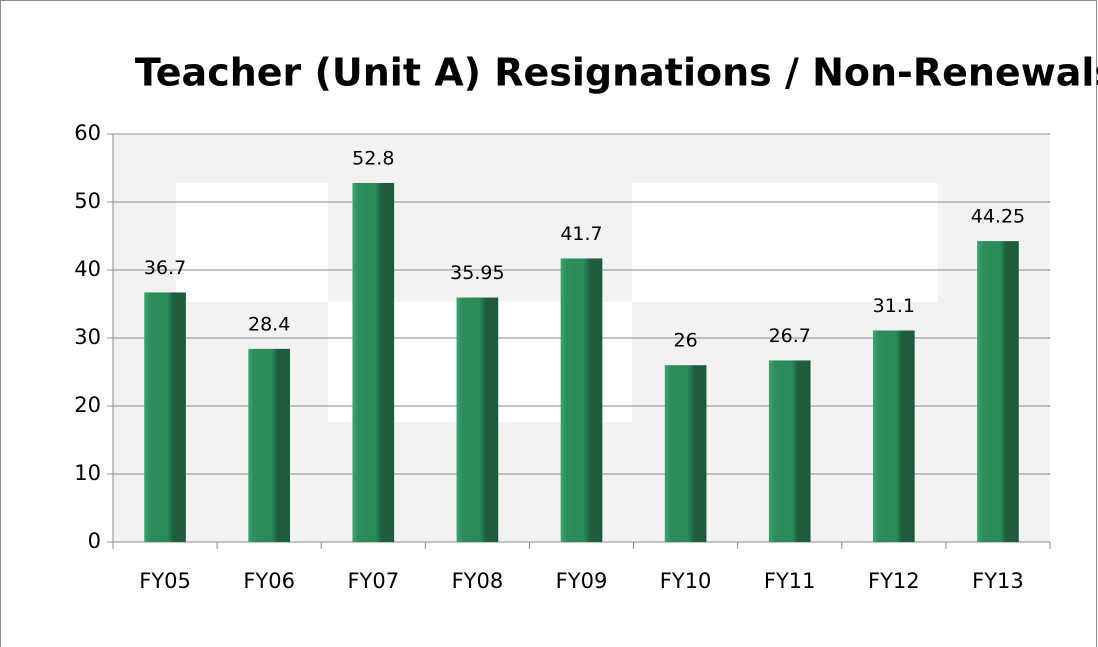 Image resolution: width=1098 pixels, height=647 pixels. What do you see at coordinates (477, 273) in the screenshot?
I see `value-label: 35.95` at bounding box center [477, 273].